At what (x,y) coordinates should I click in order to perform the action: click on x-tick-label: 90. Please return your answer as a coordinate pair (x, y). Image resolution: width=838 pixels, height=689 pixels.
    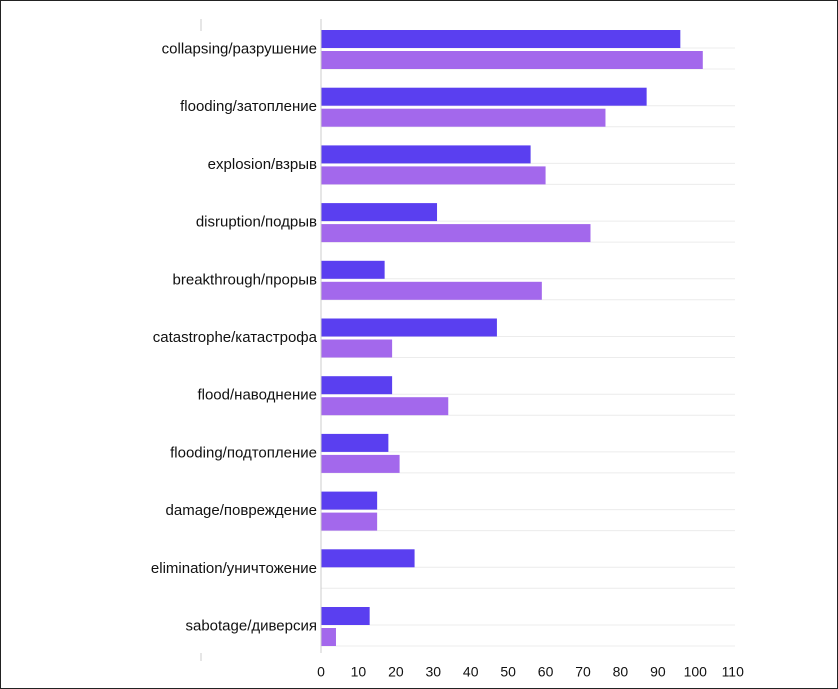
    Looking at the image, I should click on (658, 672).